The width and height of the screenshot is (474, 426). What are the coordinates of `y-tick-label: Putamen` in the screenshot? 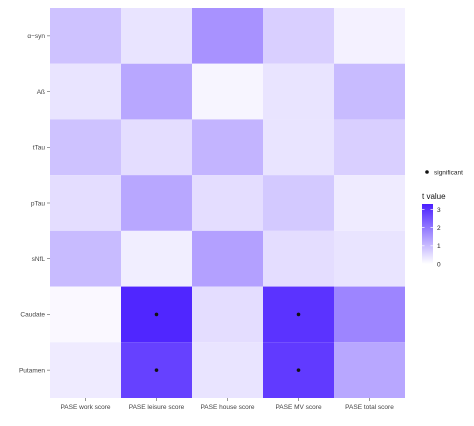 It's located at (32, 370).